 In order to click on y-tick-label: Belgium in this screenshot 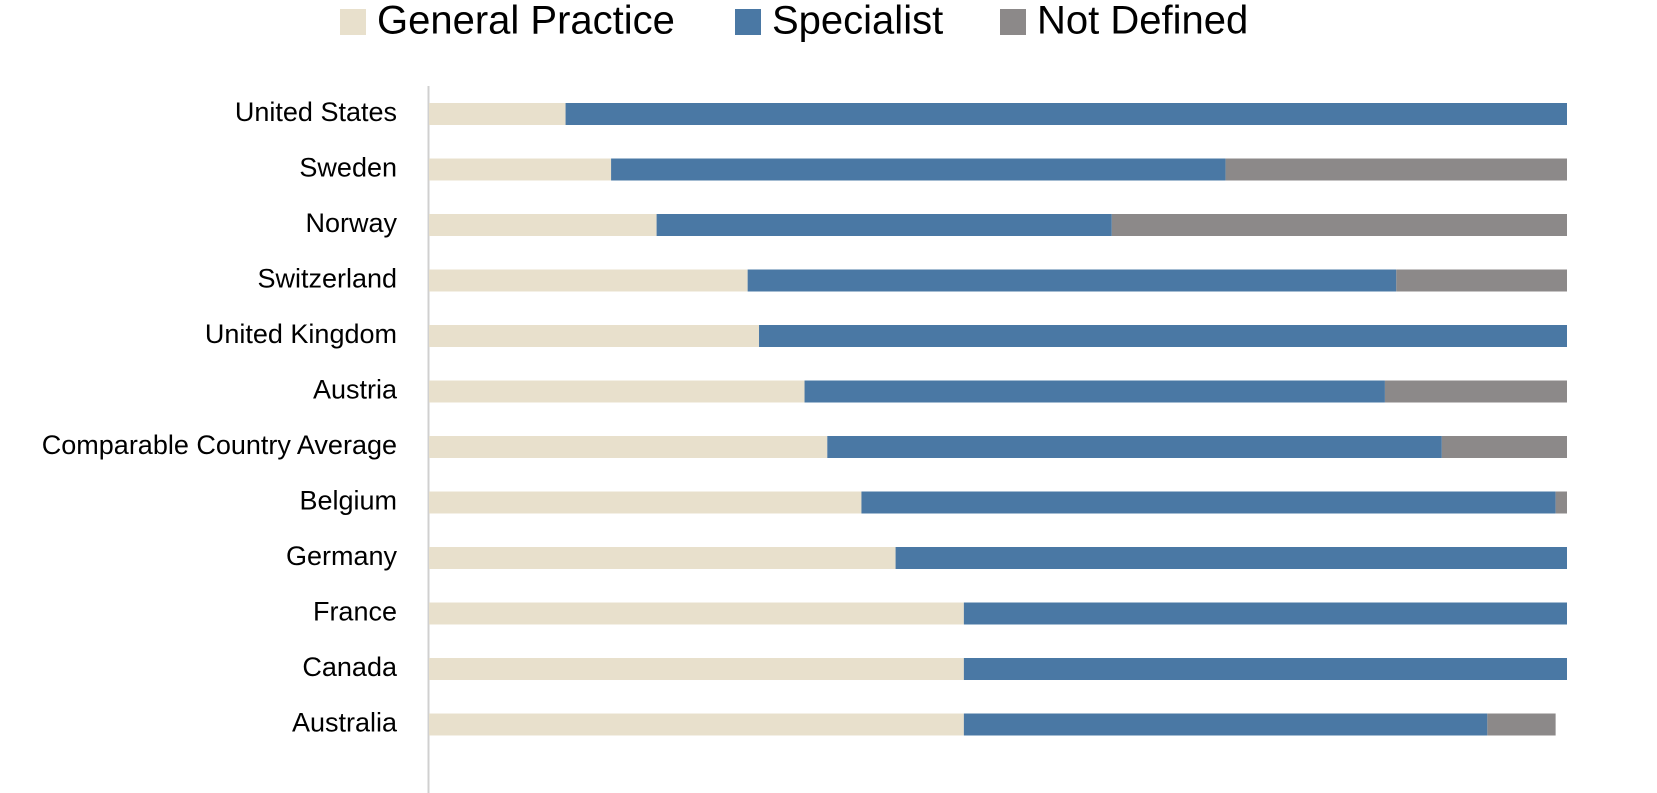, I will do `click(348, 501)`.